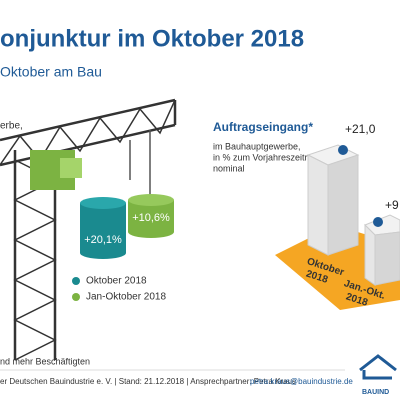  Describe the element at coordinates (229, 168) in the screenshot. I see `right-desc: nominal` at that location.